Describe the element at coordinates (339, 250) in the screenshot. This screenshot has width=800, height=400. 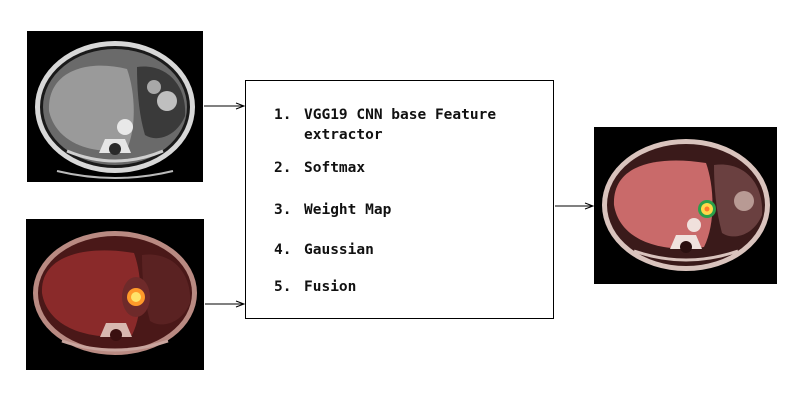
I see `step-label: Gaussian` at that location.